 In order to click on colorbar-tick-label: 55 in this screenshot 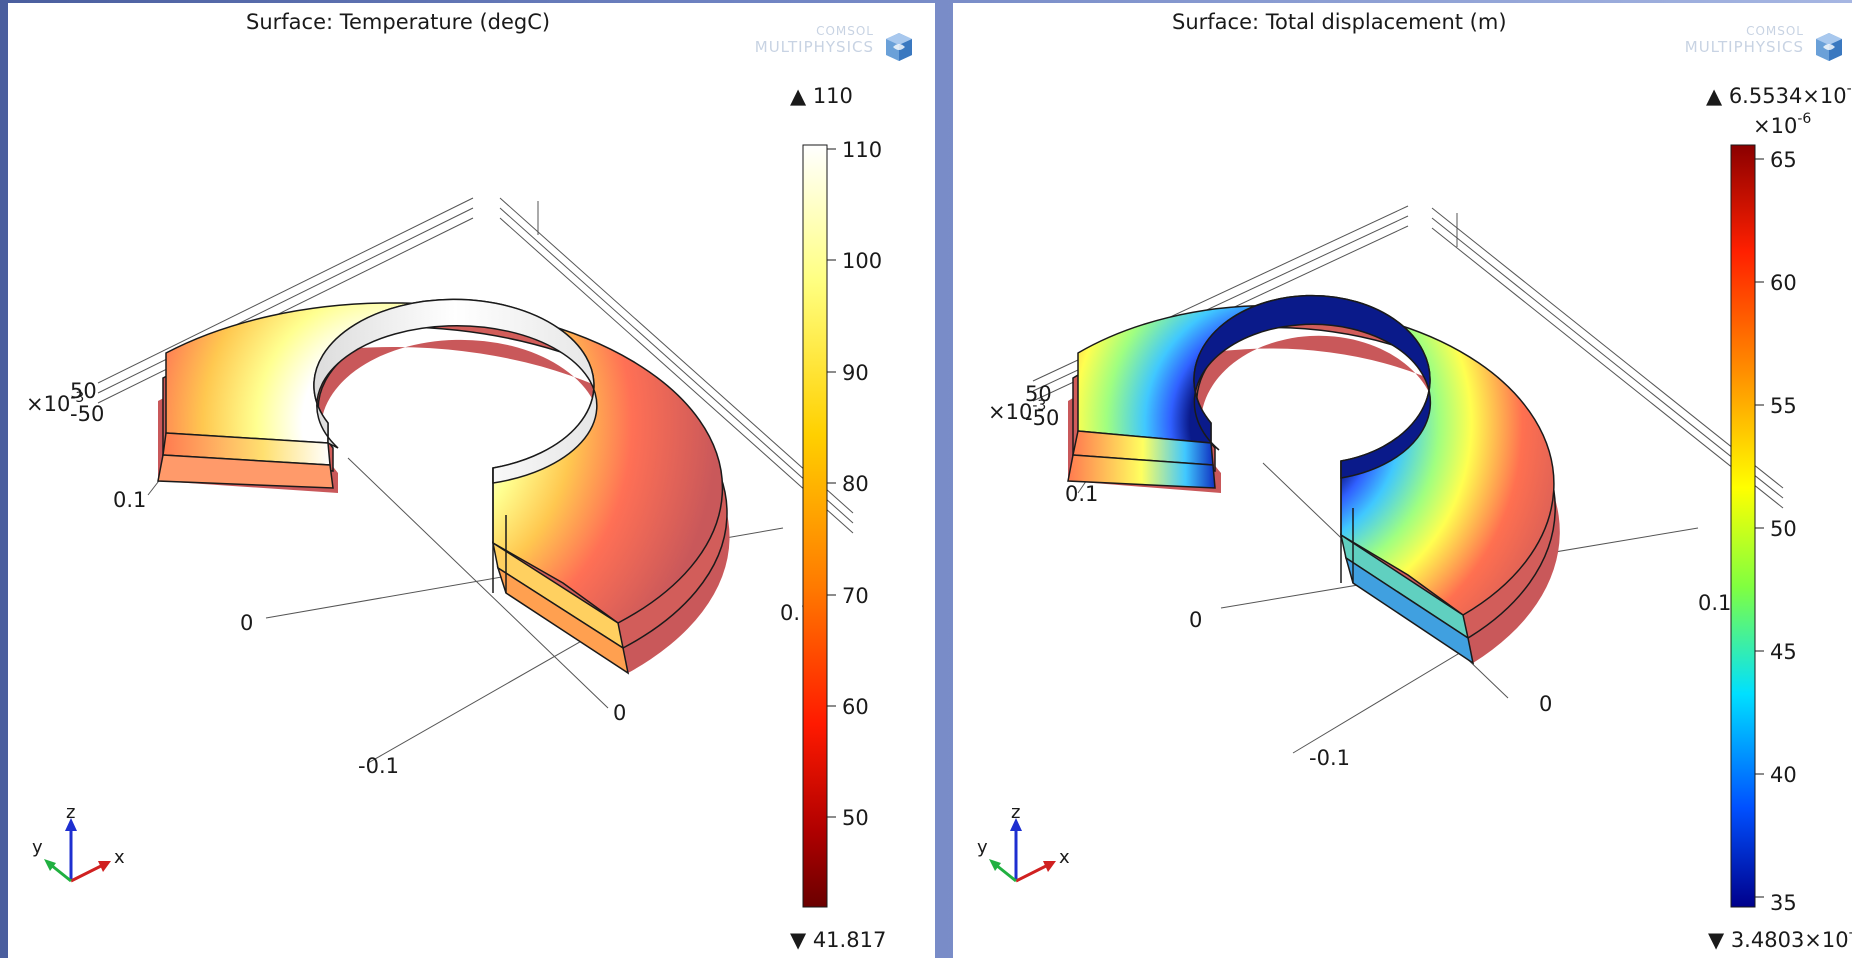, I will do `click(1783, 406)`.